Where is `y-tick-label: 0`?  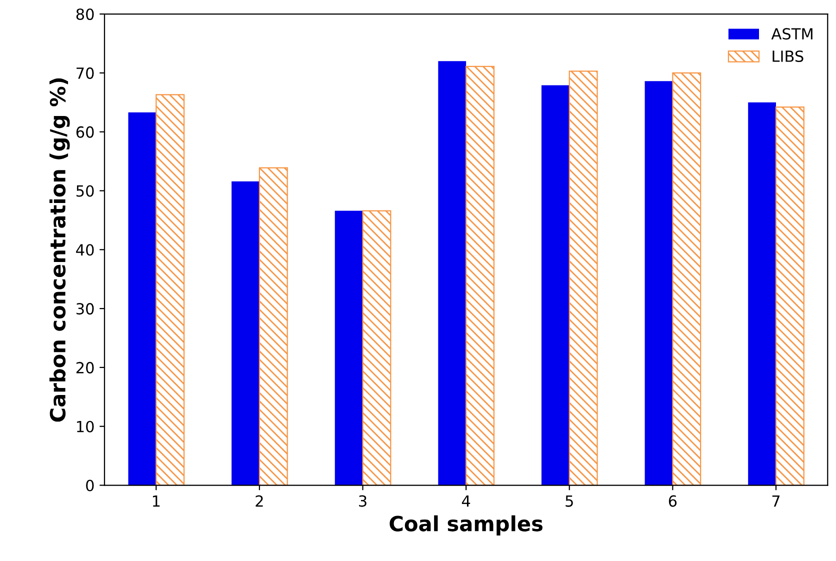 y-tick-label: 0 is located at coordinates (90, 486).